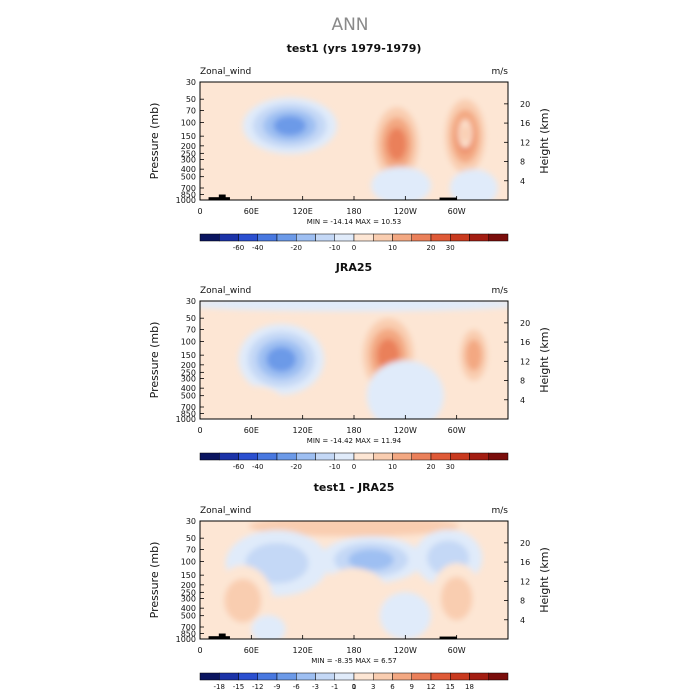 This screenshot has width=700, height=700. I want to click on panel-title: test1 - JRA25, so click(354, 487).